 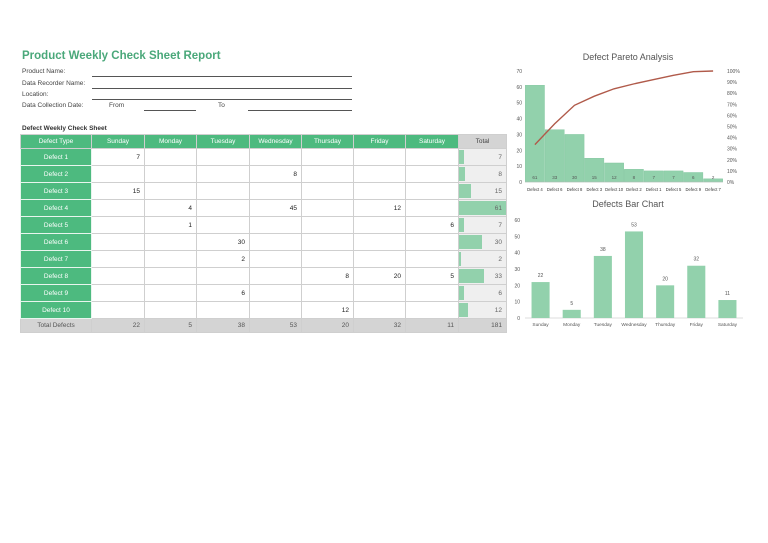 What do you see at coordinates (223, 242) in the screenshot?
I see `count-cell: 30` at bounding box center [223, 242].